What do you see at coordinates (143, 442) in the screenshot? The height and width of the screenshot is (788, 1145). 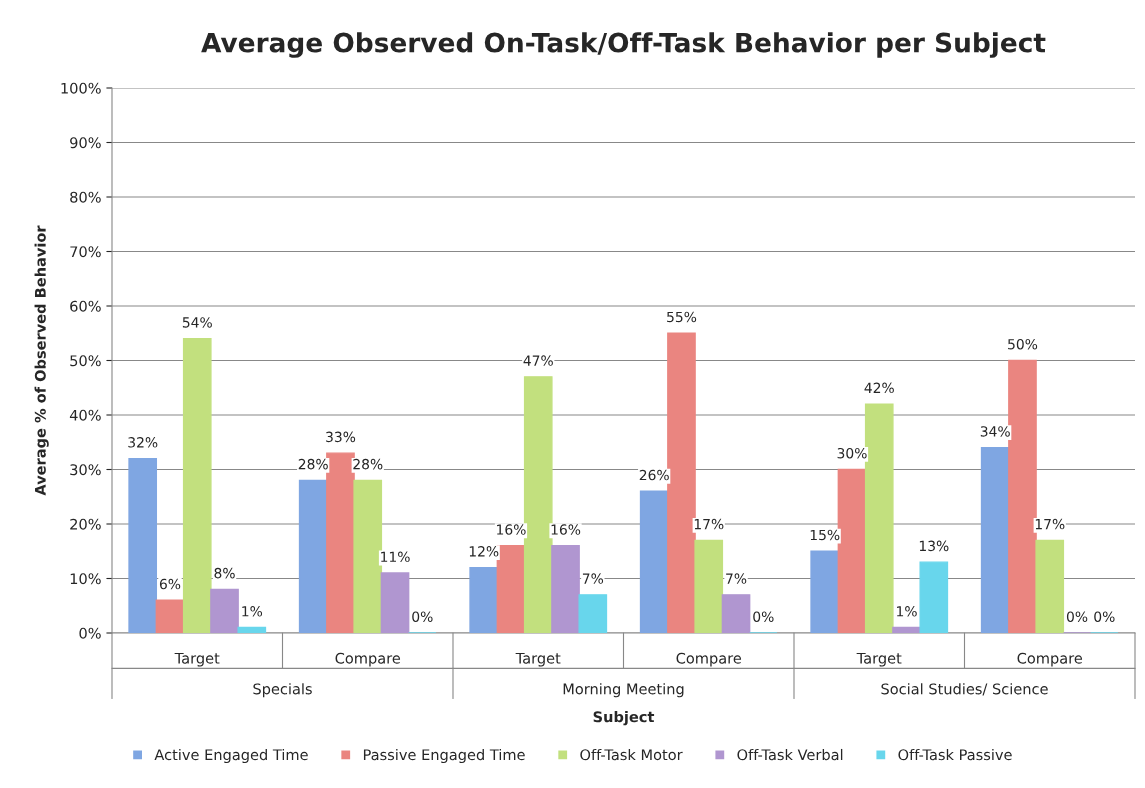 I see `data-label: 32%` at bounding box center [143, 442].